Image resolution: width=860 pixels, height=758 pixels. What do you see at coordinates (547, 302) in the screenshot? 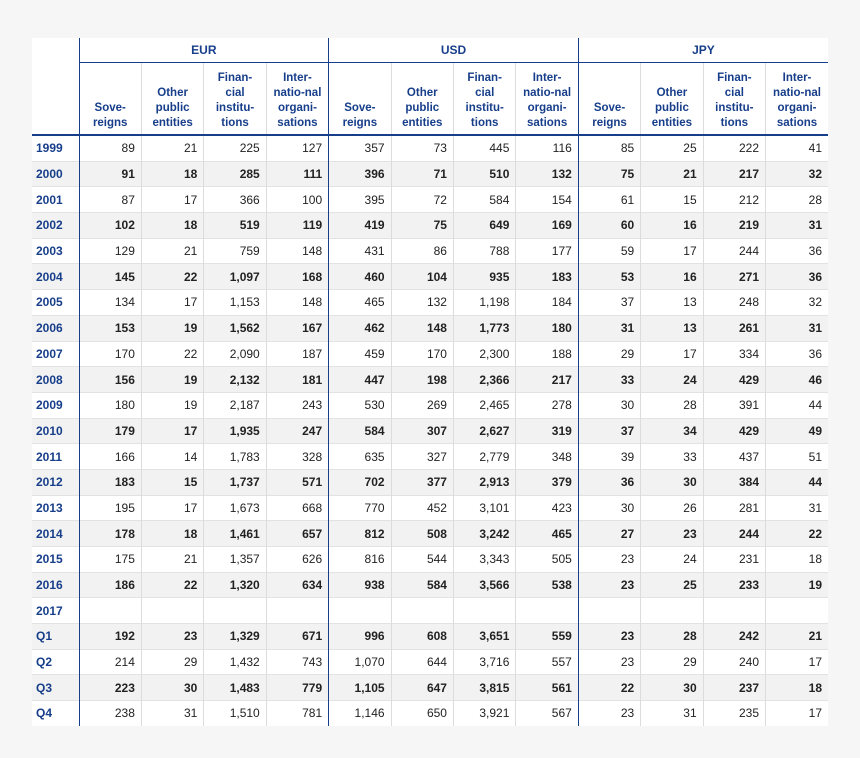
I see `table-cell: 184` at bounding box center [547, 302].